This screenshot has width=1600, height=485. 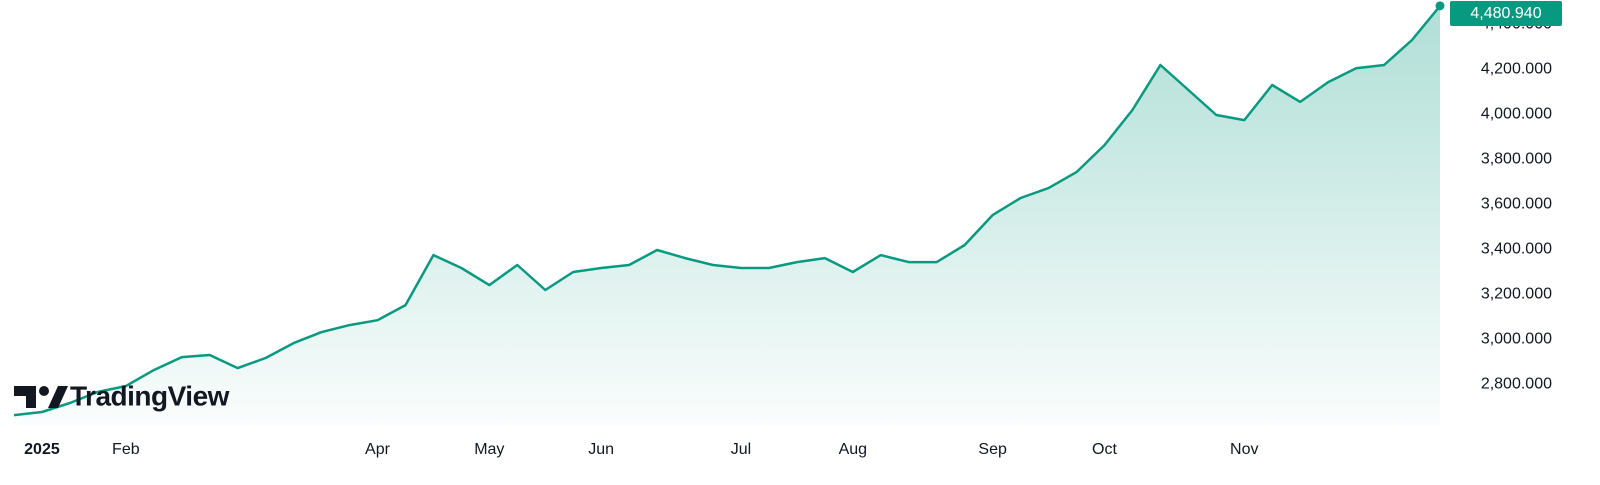 What do you see at coordinates (1516, 383) in the screenshot?
I see `y-tick-label: 2,800.000` at bounding box center [1516, 383].